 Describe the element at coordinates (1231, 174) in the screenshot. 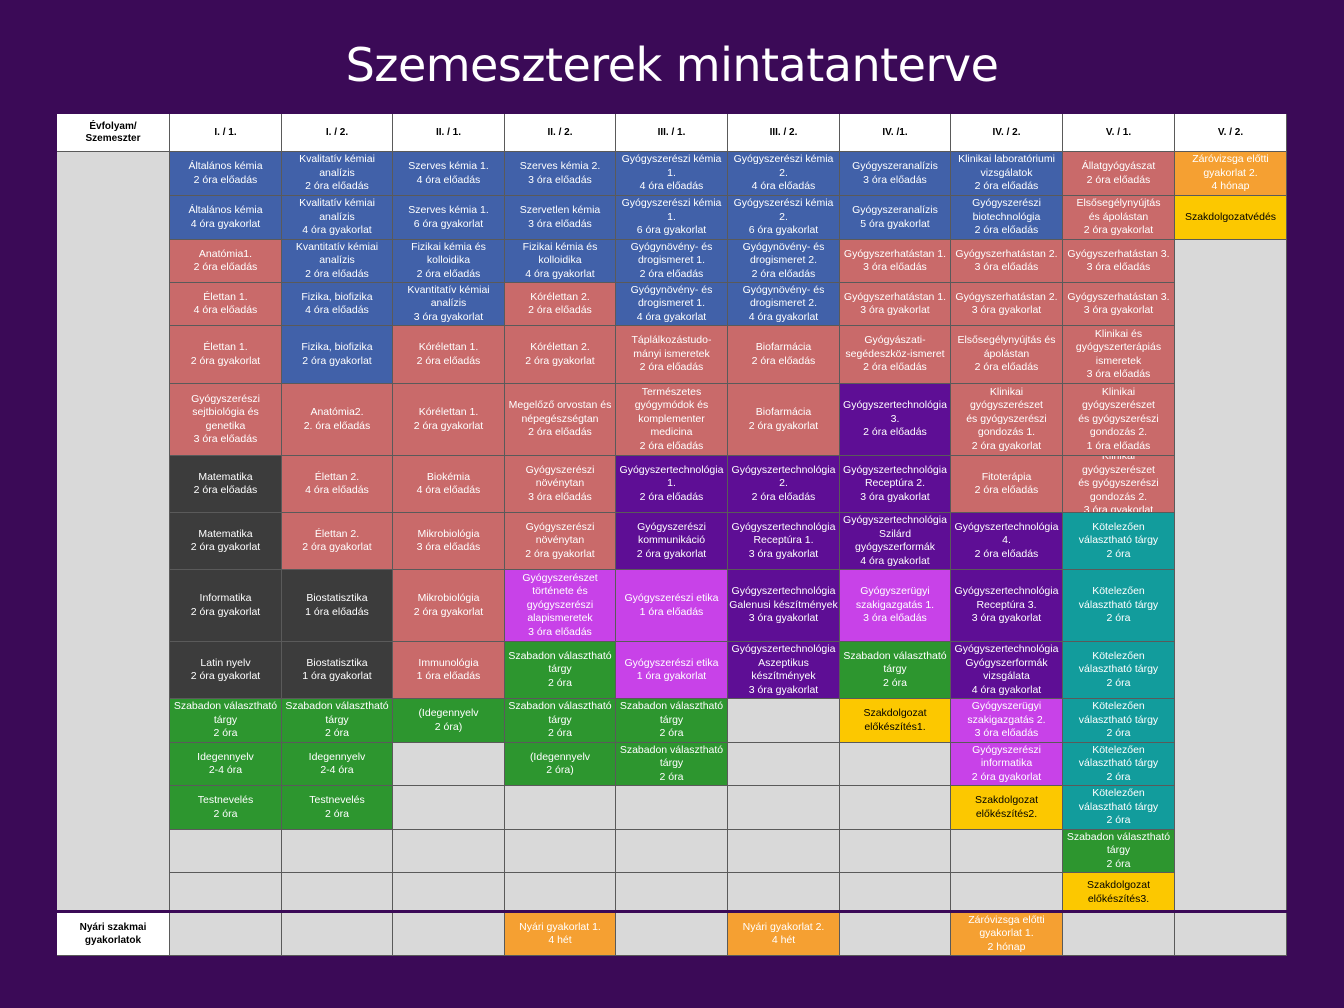

I see `course-cell: Záróvizsga előtti gyakorlat 2. 4 hónap` at that location.